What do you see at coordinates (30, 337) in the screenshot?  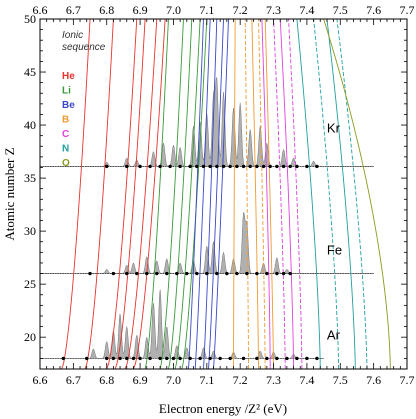 I see `y-tick-label: 20` at bounding box center [30, 337].